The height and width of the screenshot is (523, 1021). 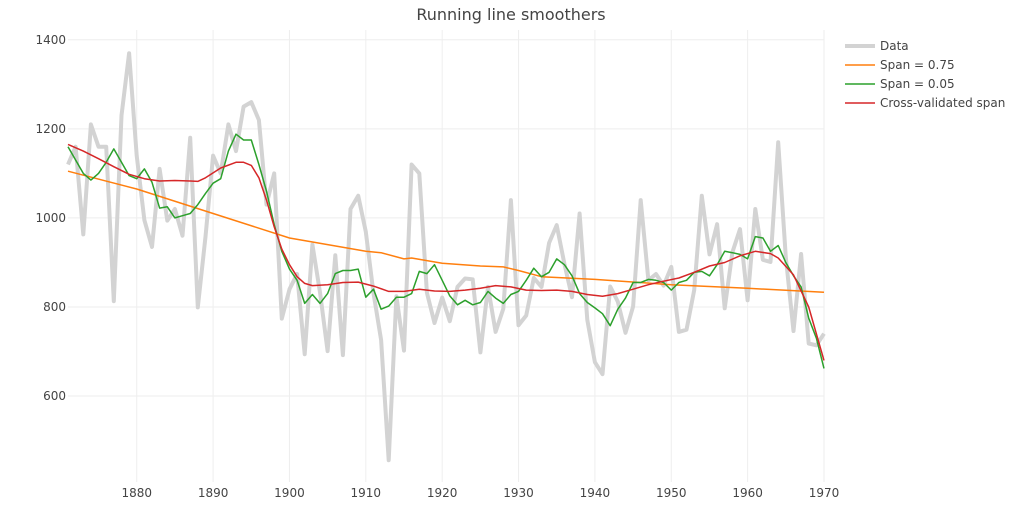 I want to click on x-tick-label: 1920, so click(x=442, y=493).